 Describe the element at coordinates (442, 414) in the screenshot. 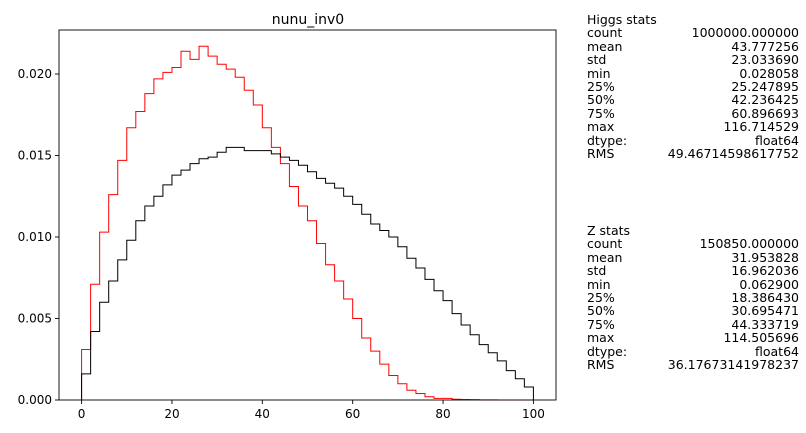

I see `x-tick-label: 80` at that location.